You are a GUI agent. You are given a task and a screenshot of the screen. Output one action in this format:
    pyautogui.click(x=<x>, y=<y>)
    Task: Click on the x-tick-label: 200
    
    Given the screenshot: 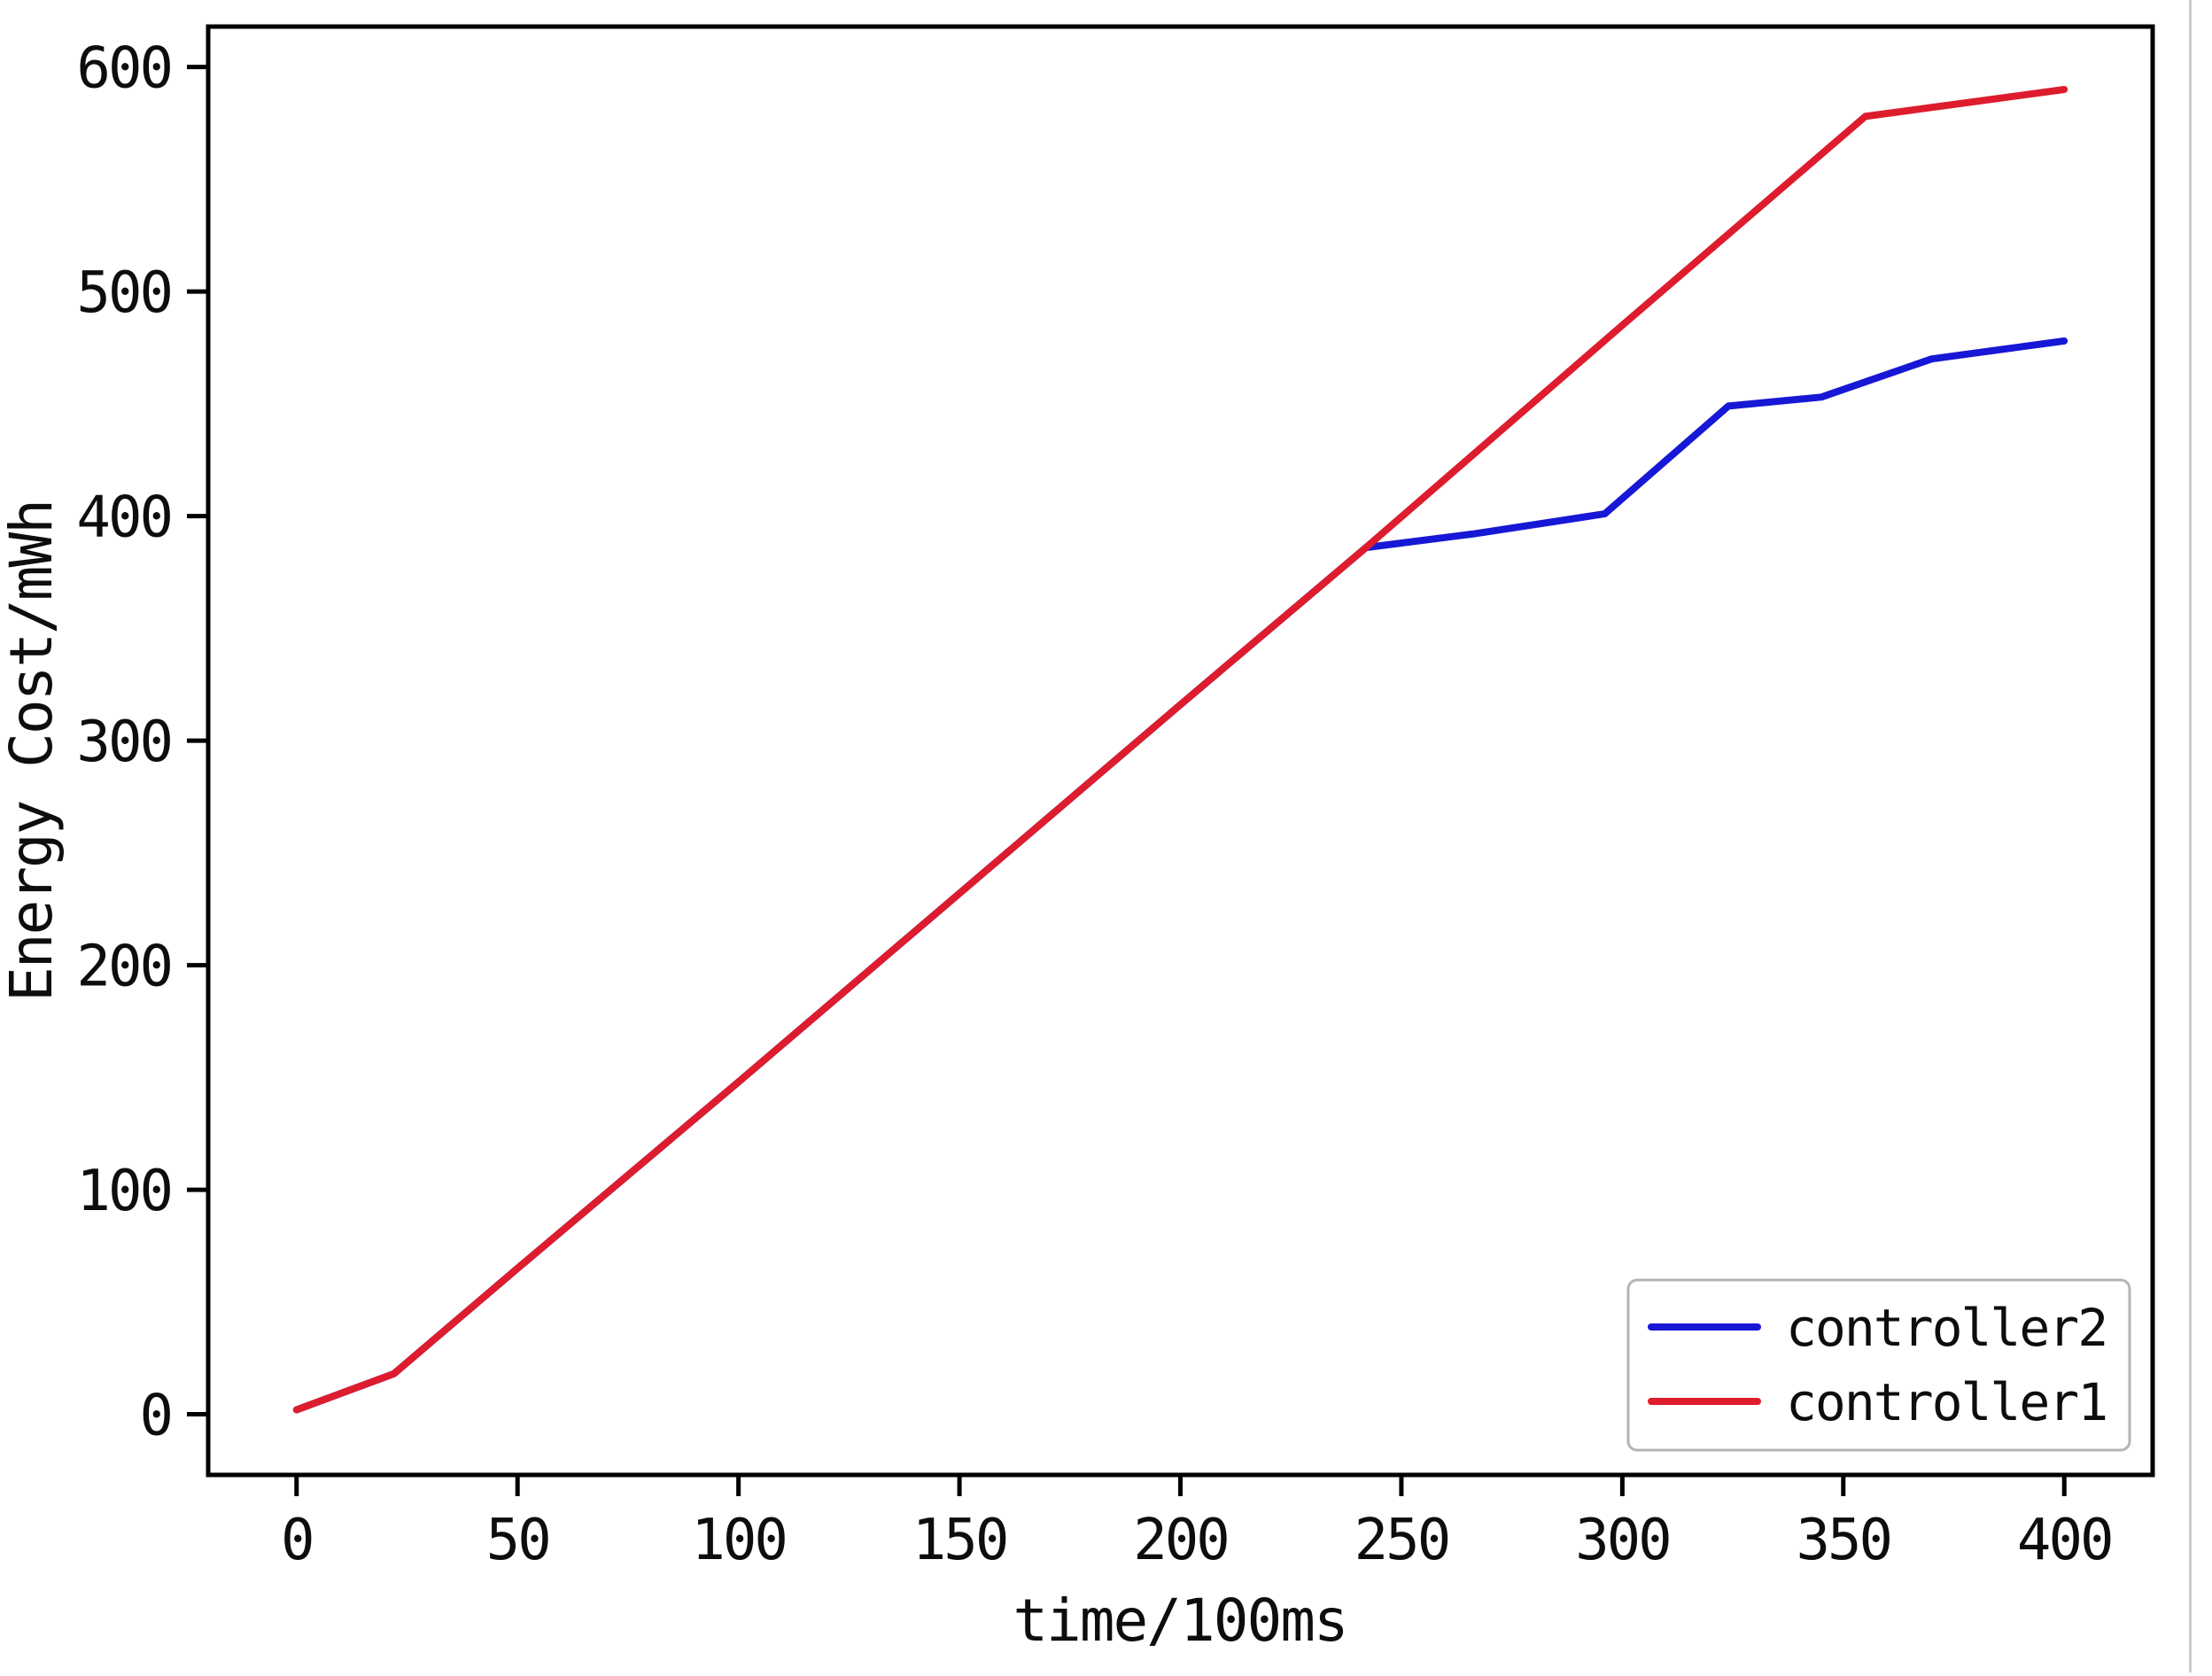 What is the action you would take?
    pyautogui.click(x=1180, y=1541)
    